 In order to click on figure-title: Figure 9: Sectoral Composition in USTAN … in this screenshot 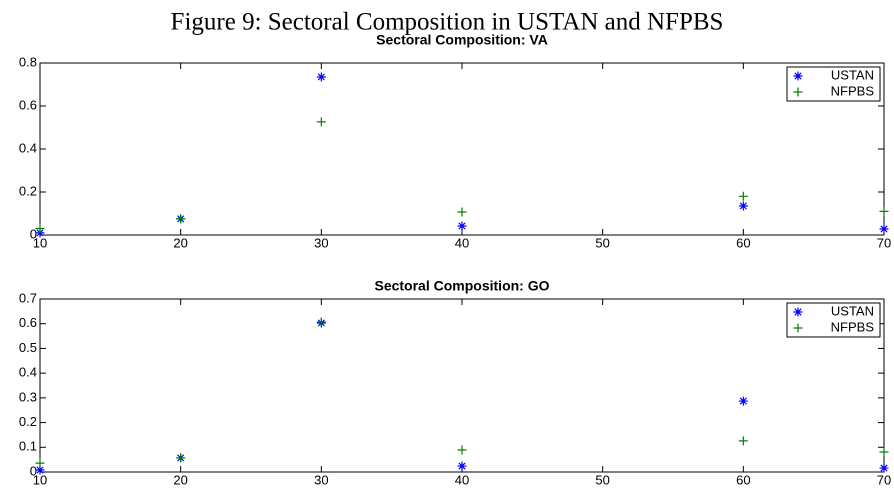, I will do `click(447, 22)`.